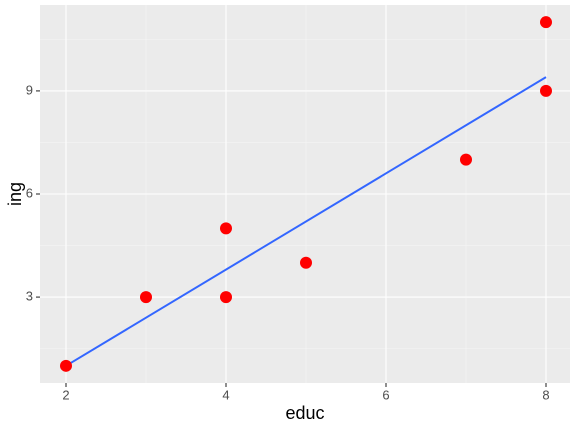 This screenshot has height=432, width=576. Describe the element at coordinates (385, 394) in the screenshot. I see `x-tick-label: 6` at that location.